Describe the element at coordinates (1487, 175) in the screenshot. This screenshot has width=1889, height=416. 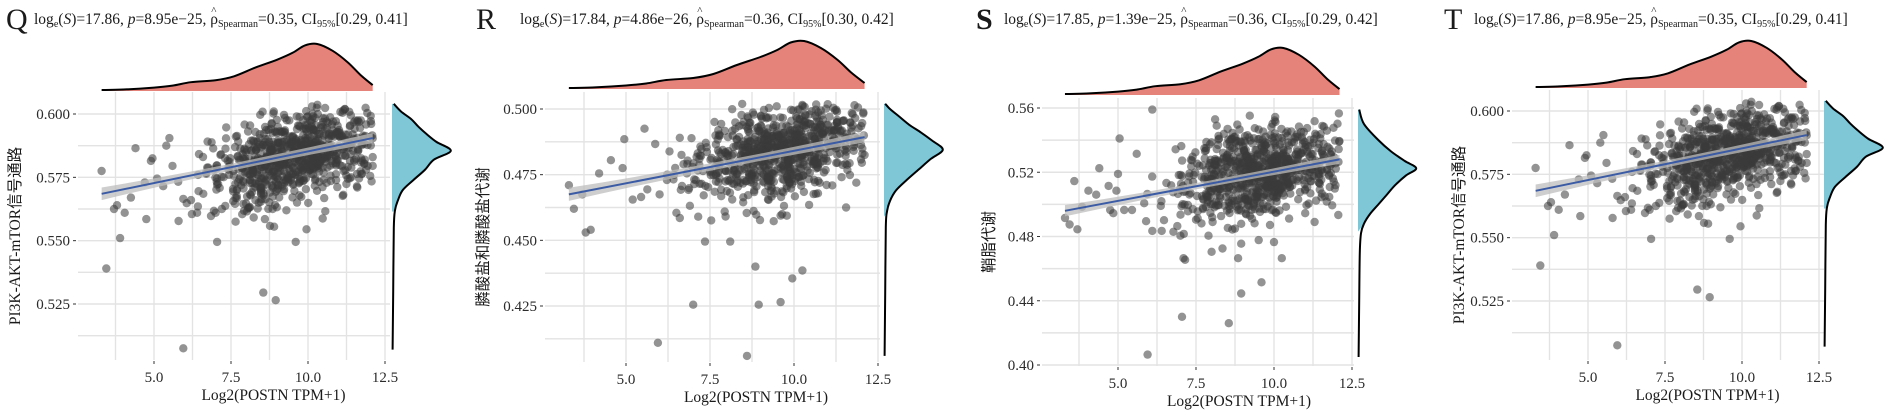
I see `y-tick-label: 0.575` at that location.